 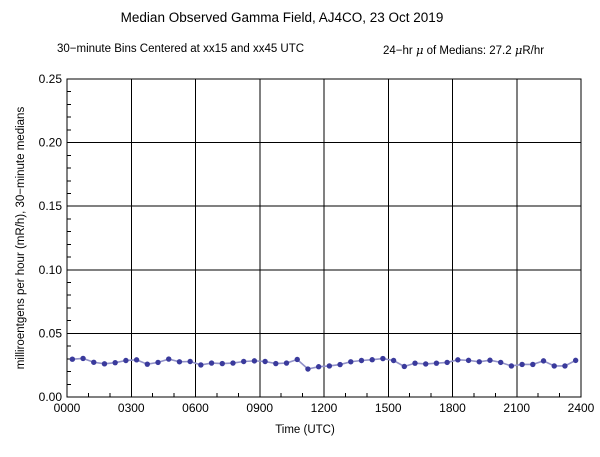 What do you see at coordinates (419, 50) in the screenshot?
I see `mu-symbol: μ` at bounding box center [419, 50].